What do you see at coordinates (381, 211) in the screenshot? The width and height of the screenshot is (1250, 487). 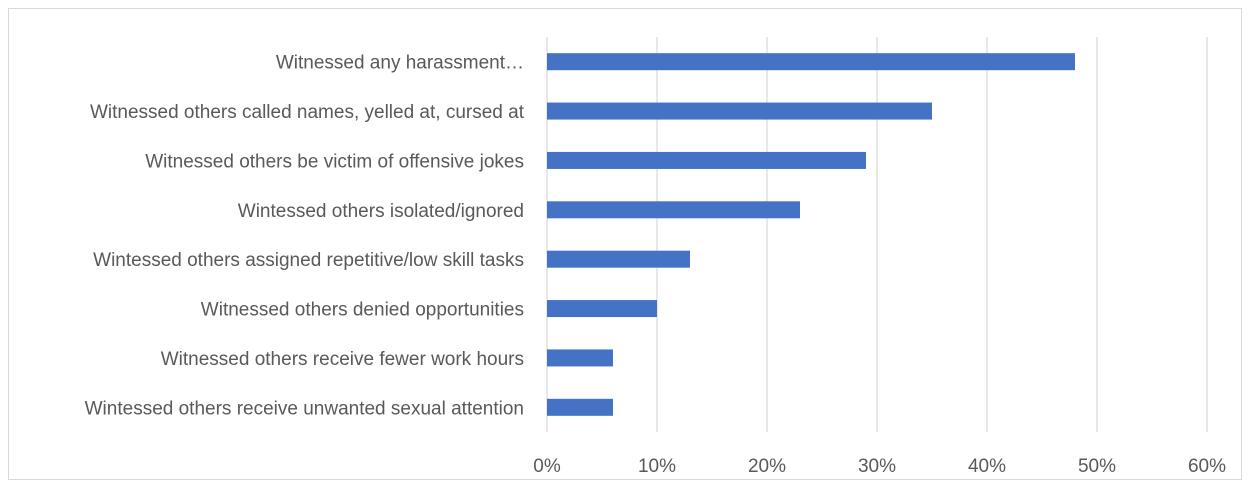 I see `category-label: Wintessed others isolated/ignored` at bounding box center [381, 211].